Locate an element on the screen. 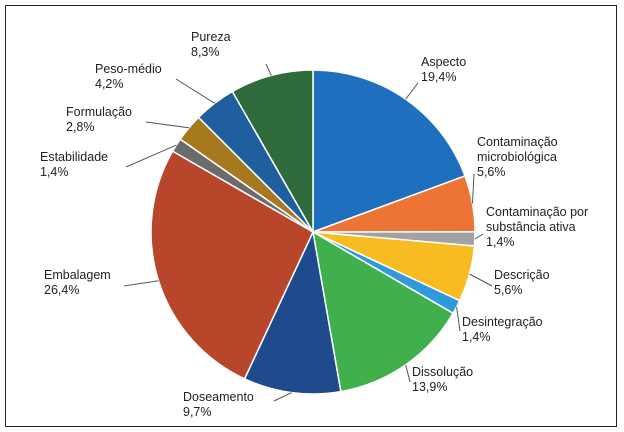 The image size is (624, 432). slice-label-name: Pureza is located at coordinates (211, 37).